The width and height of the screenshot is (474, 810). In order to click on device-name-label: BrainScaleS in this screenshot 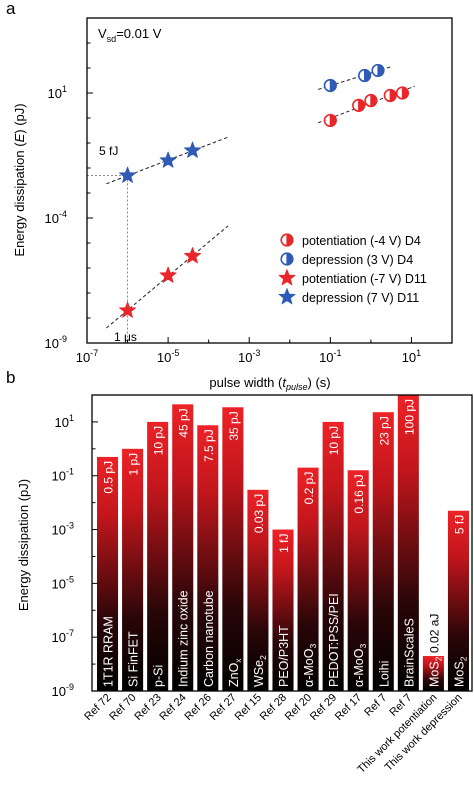, I will do `click(409, 652)`.